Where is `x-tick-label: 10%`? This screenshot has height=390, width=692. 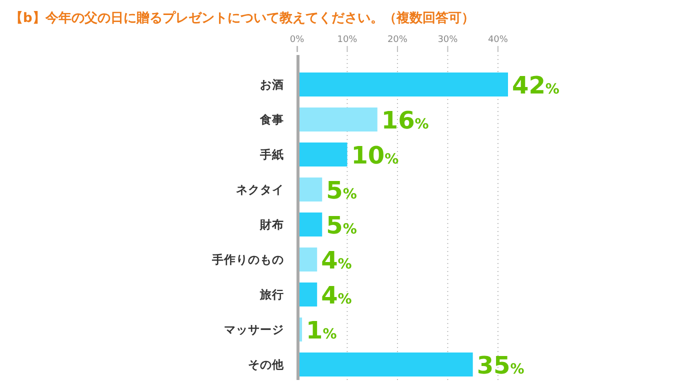
x-tick-label: 10% is located at coordinates (347, 40).